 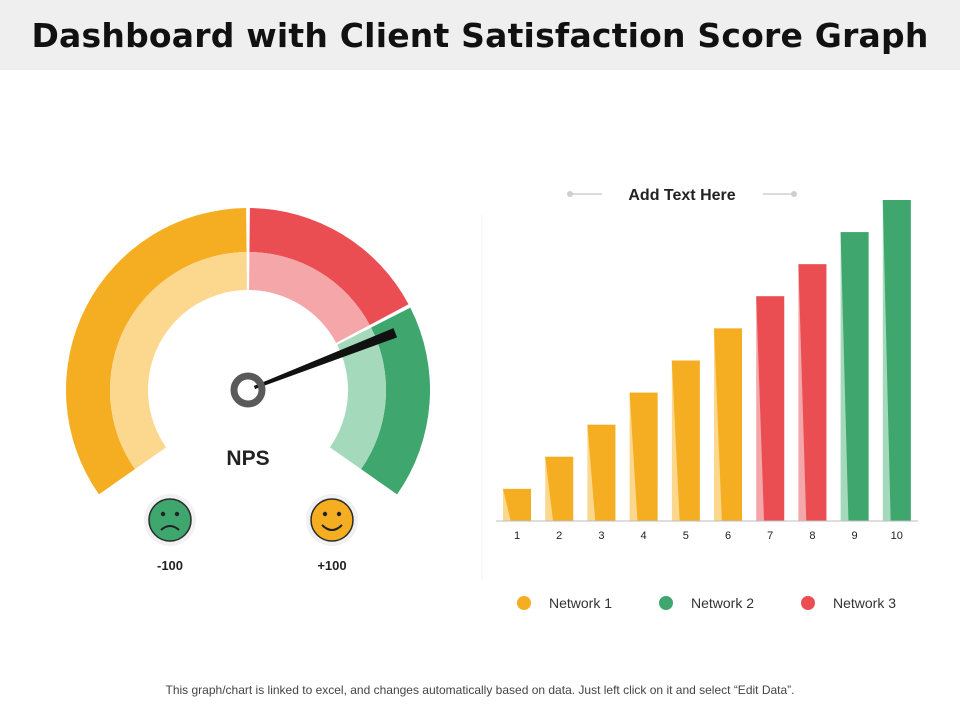 What do you see at coordinates (331, 565) in the screenshot?
I see `gauge-max-label: +100` at bounding box center [331, 565].